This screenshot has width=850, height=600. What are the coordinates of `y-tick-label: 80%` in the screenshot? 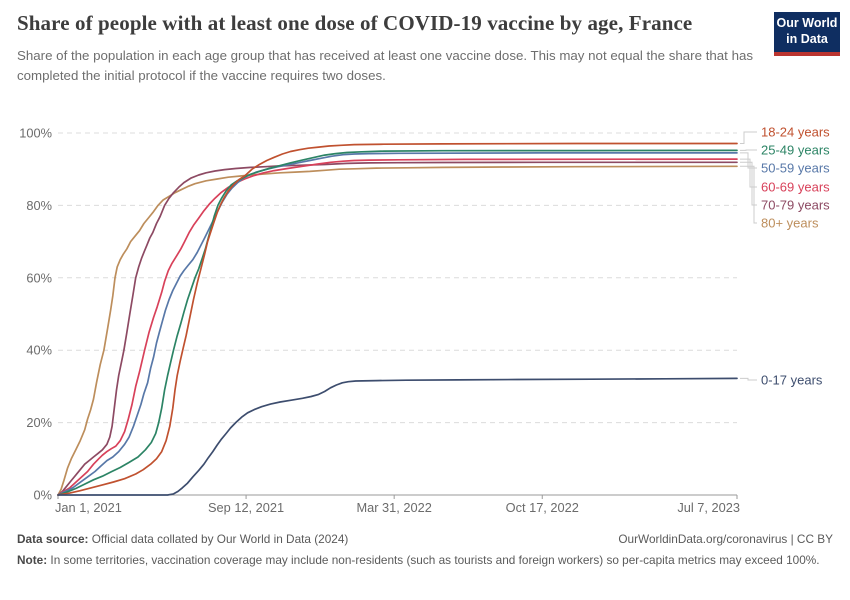 It's located at (39, 205).